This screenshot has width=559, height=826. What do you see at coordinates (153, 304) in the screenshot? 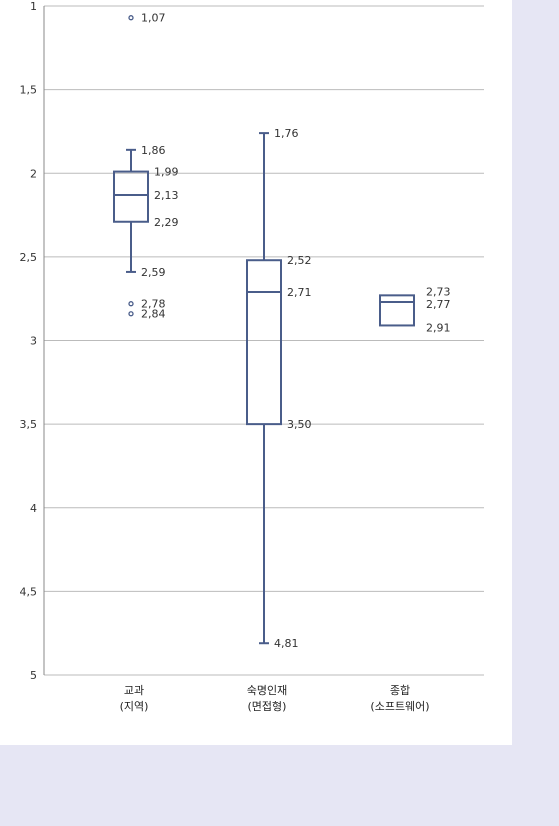
I see `outlier-label: 2,78` at bounding box center [153, 304].